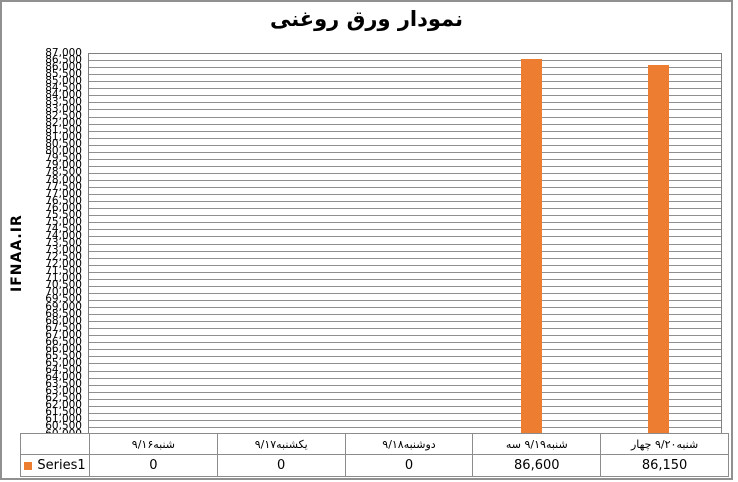 This screenshot has height=482, width=738. I want to click on y-tick-label: 67,500, so click(63, 327).